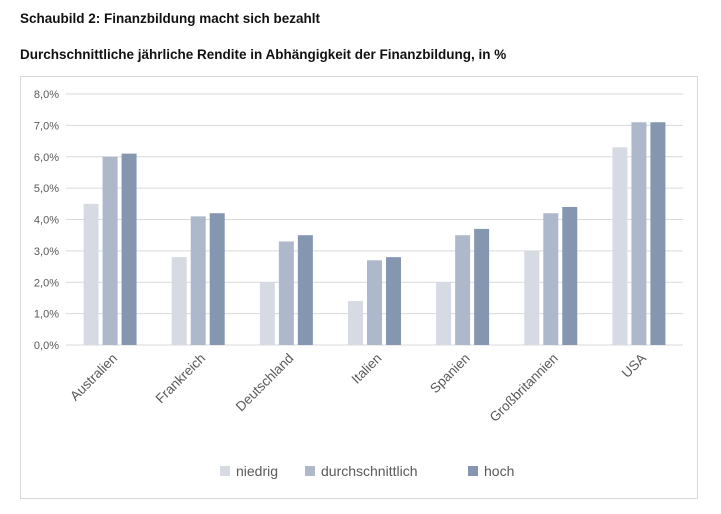 The image size is (721, 514). Describe the element at coordinates (570, 275) in the screenshot. I see `bar-hoch-großbritannien` at that location.